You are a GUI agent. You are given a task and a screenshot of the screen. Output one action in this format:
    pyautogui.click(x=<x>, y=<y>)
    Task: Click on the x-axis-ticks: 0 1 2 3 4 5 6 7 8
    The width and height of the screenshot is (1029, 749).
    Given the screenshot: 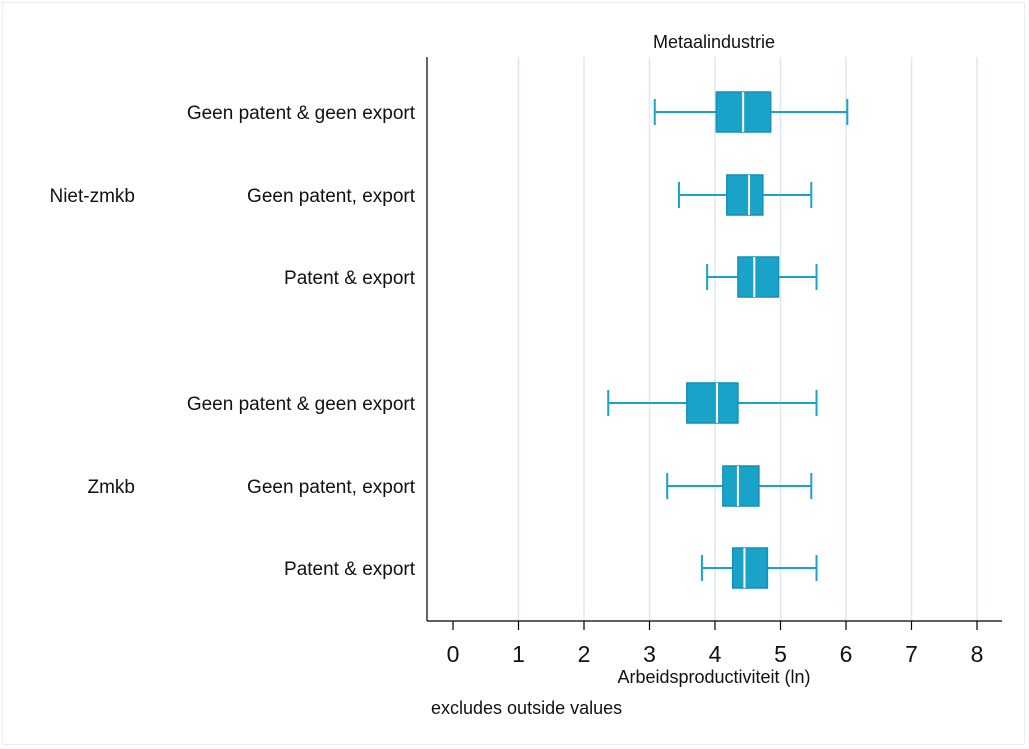 What is the action you would take?
    pyautogui.click(x=715, y=644)
    